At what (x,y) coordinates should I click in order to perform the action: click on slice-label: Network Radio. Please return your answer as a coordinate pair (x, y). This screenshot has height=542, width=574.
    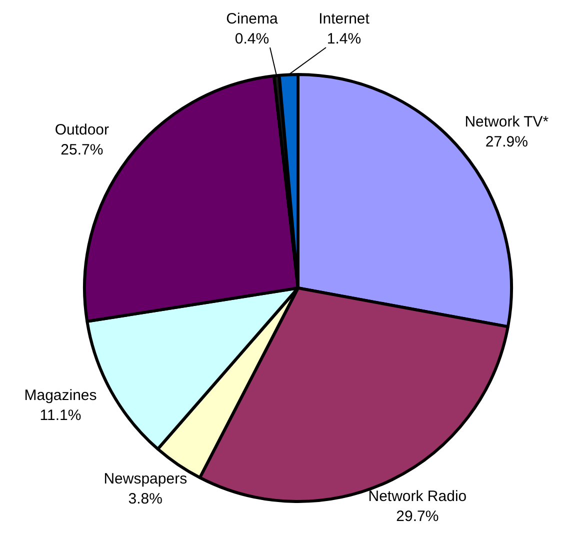
    Looking at the image, I should click on (417, 496).